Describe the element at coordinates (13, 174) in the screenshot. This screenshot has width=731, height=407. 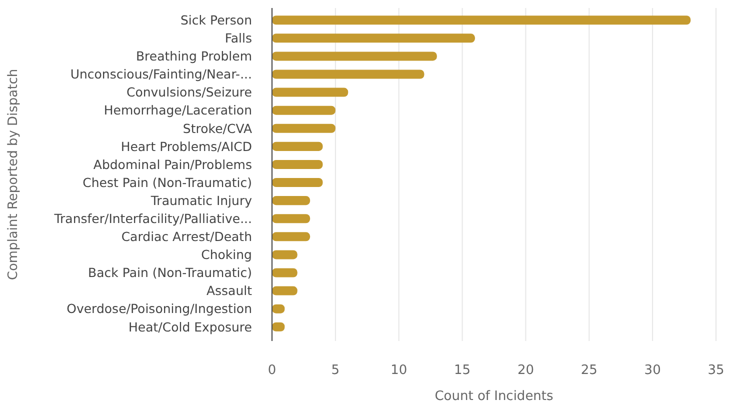
I see `y-axis-title: Complaint Reported by Dispatch` at that location.